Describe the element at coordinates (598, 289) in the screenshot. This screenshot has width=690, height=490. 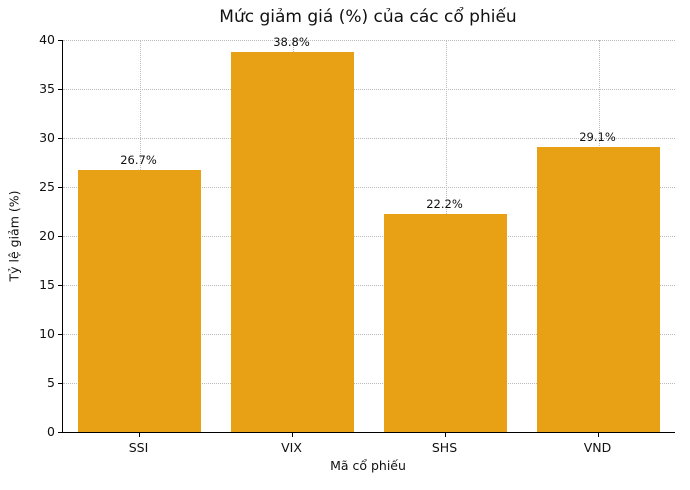
I see `bar-vnd` at that location.